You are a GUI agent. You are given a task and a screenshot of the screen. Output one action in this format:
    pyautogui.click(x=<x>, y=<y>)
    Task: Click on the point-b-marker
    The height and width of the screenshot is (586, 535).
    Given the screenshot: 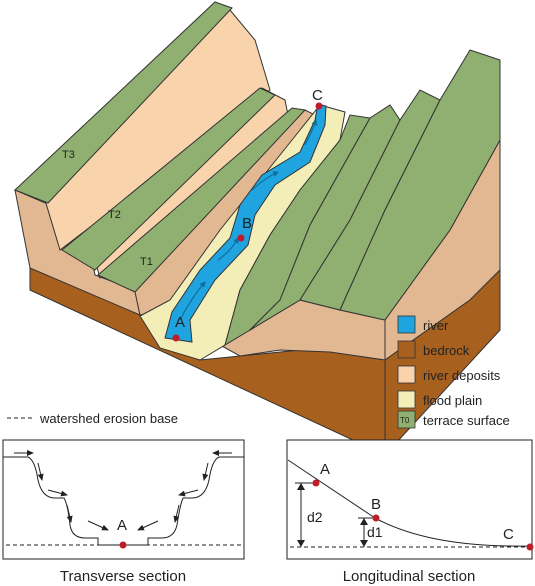 What is the action you would take?
    pyautogui.click(x=241, y=238)
    